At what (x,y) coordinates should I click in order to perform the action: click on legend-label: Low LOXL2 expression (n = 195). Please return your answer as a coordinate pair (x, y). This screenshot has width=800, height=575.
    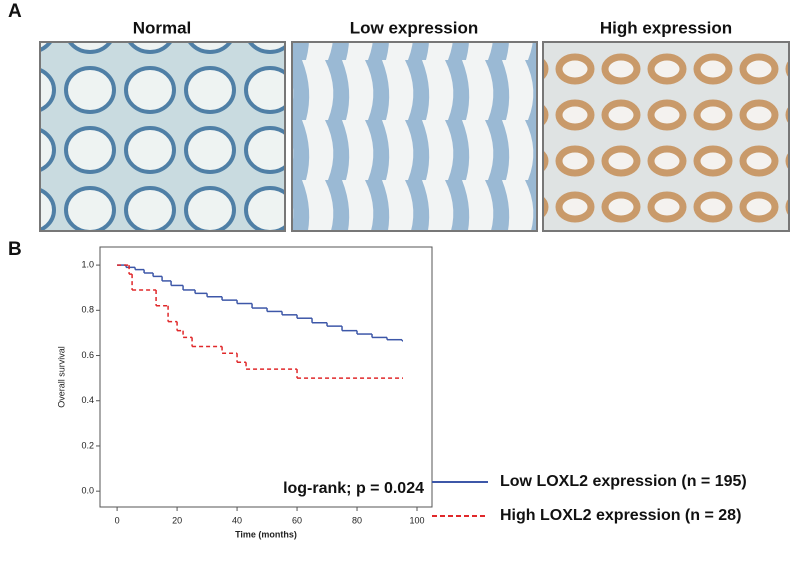
    Looking at the image, I should click on (623, 481).